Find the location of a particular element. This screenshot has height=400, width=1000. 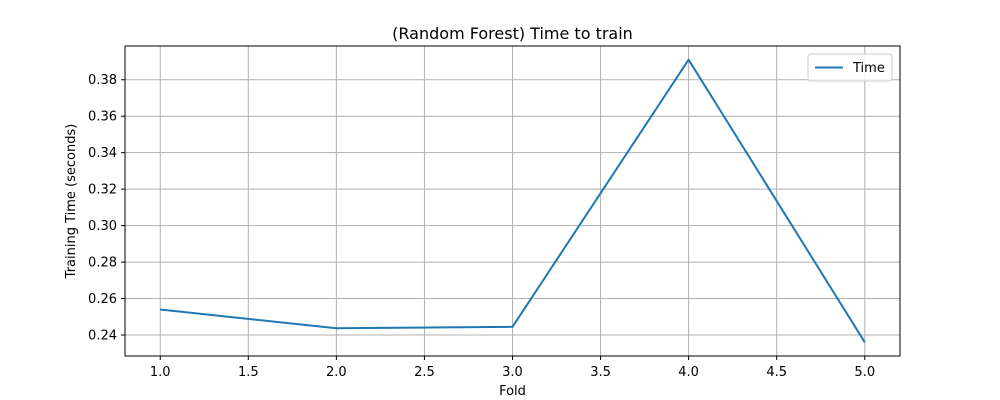

x-tick-label: 4.5 is located at coordinates (776, 372).